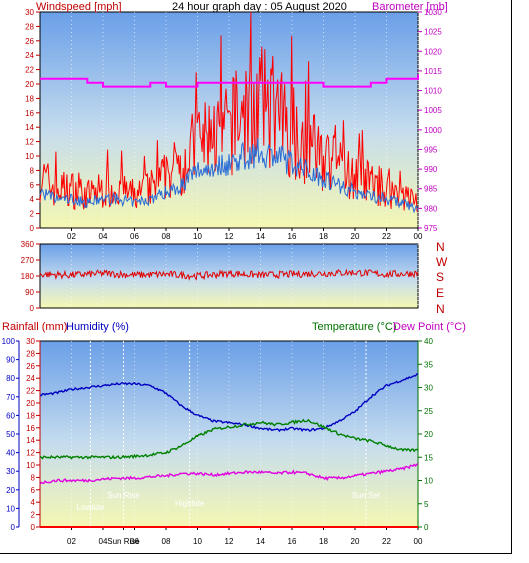 This screenshot has height=563, width=529. What do you see at coordinates (428, 341) in the screenshot?
I see `temperature-y-tick-label: 40` at bounding box center [428, 341].